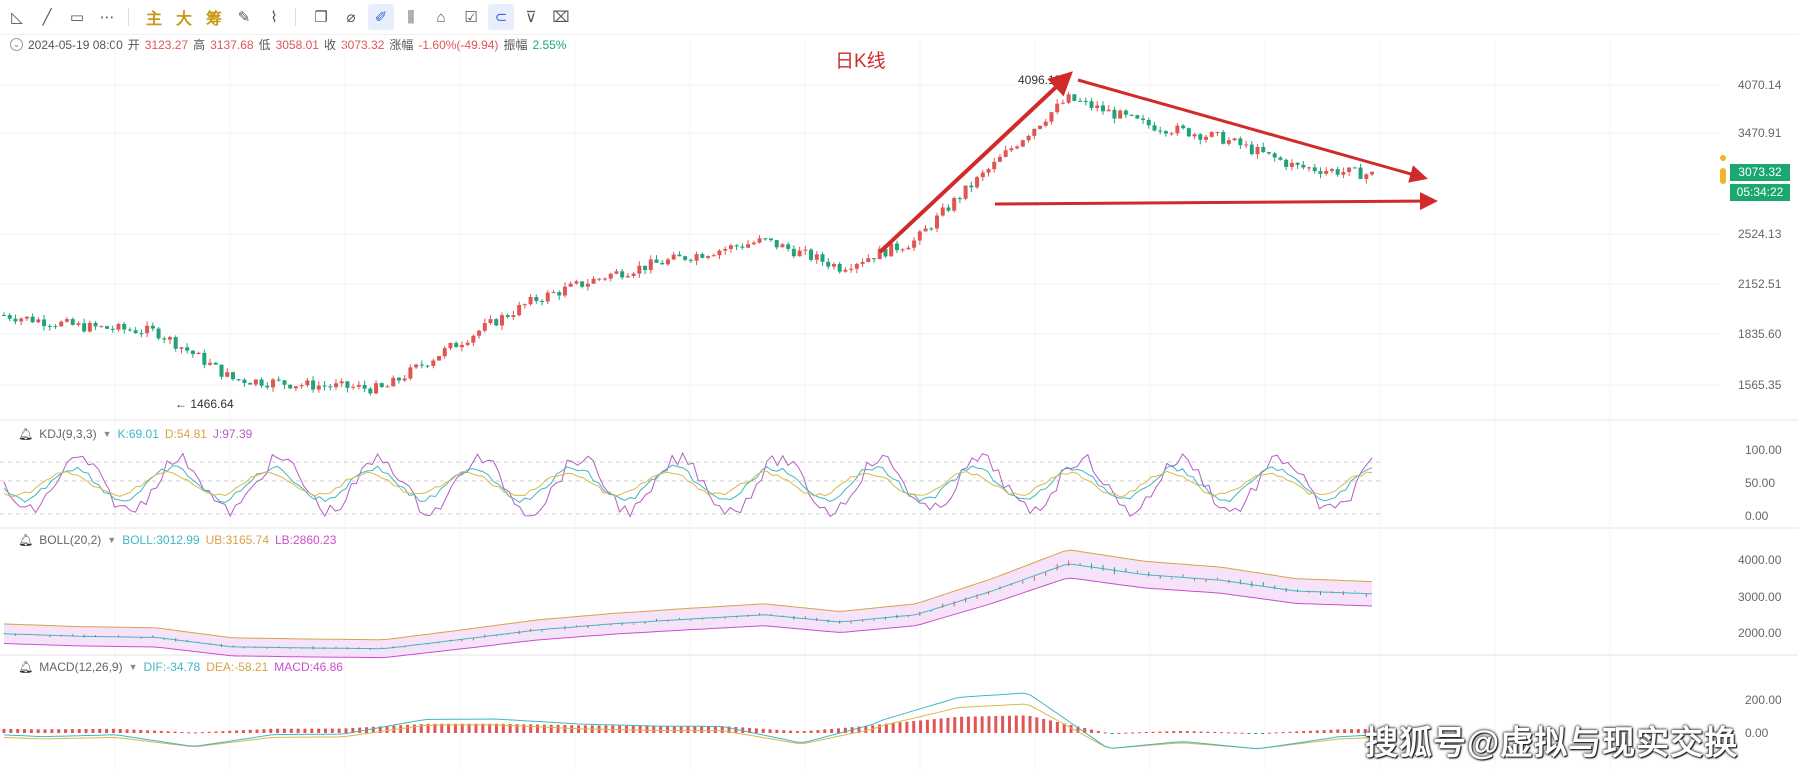 The width and height of the screenshot is (1798, 778). Describe the element at coordinates (1040, 80) in the screenshot. I see `high-marker-label: 4096.15` at that location.